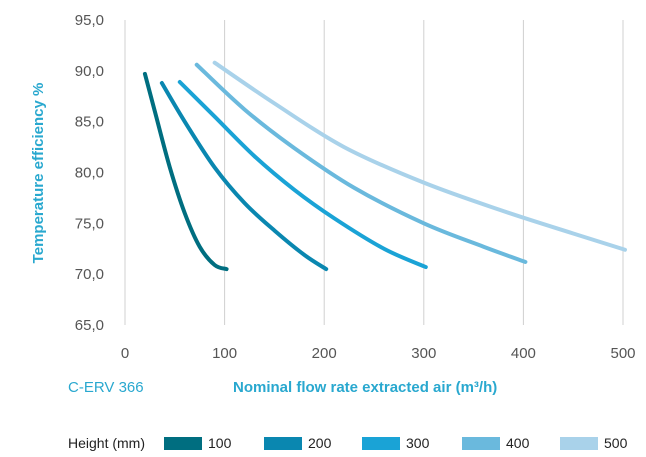 This screenshot has height=457, width=646. Describe the element at coordinates (89, 325) in the screenshot. I see `y-tick-label: 65,0` at that location.